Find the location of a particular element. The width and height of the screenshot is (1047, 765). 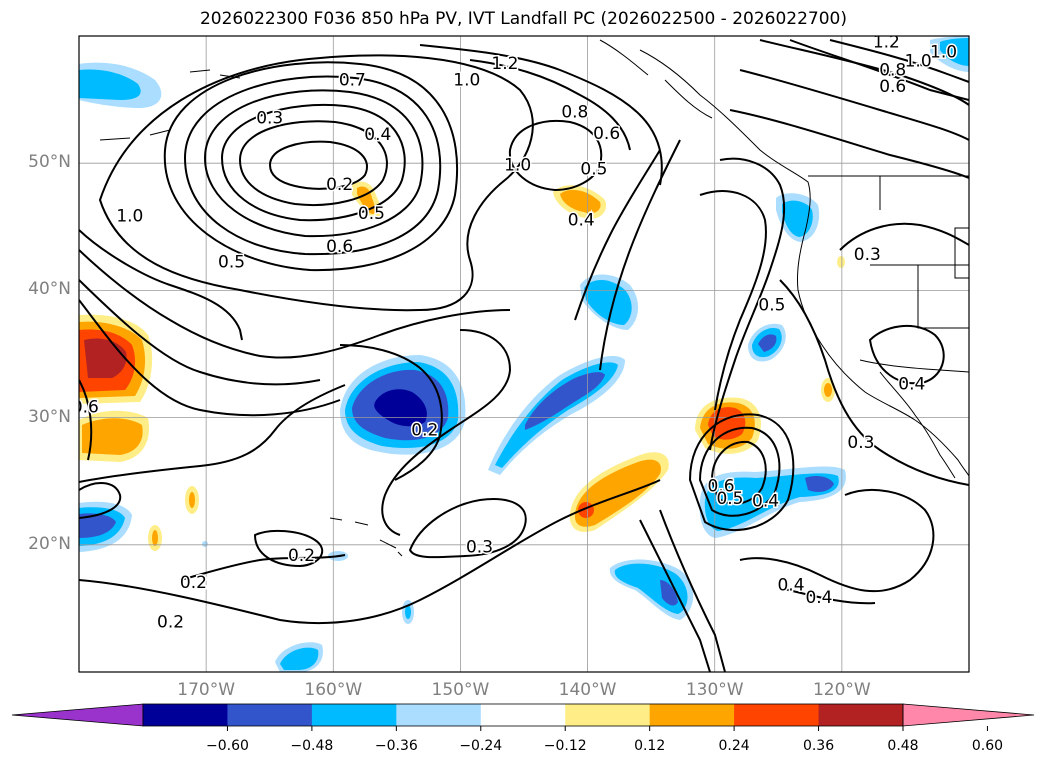

contour-02-sw is located at coordinates (262, 567).